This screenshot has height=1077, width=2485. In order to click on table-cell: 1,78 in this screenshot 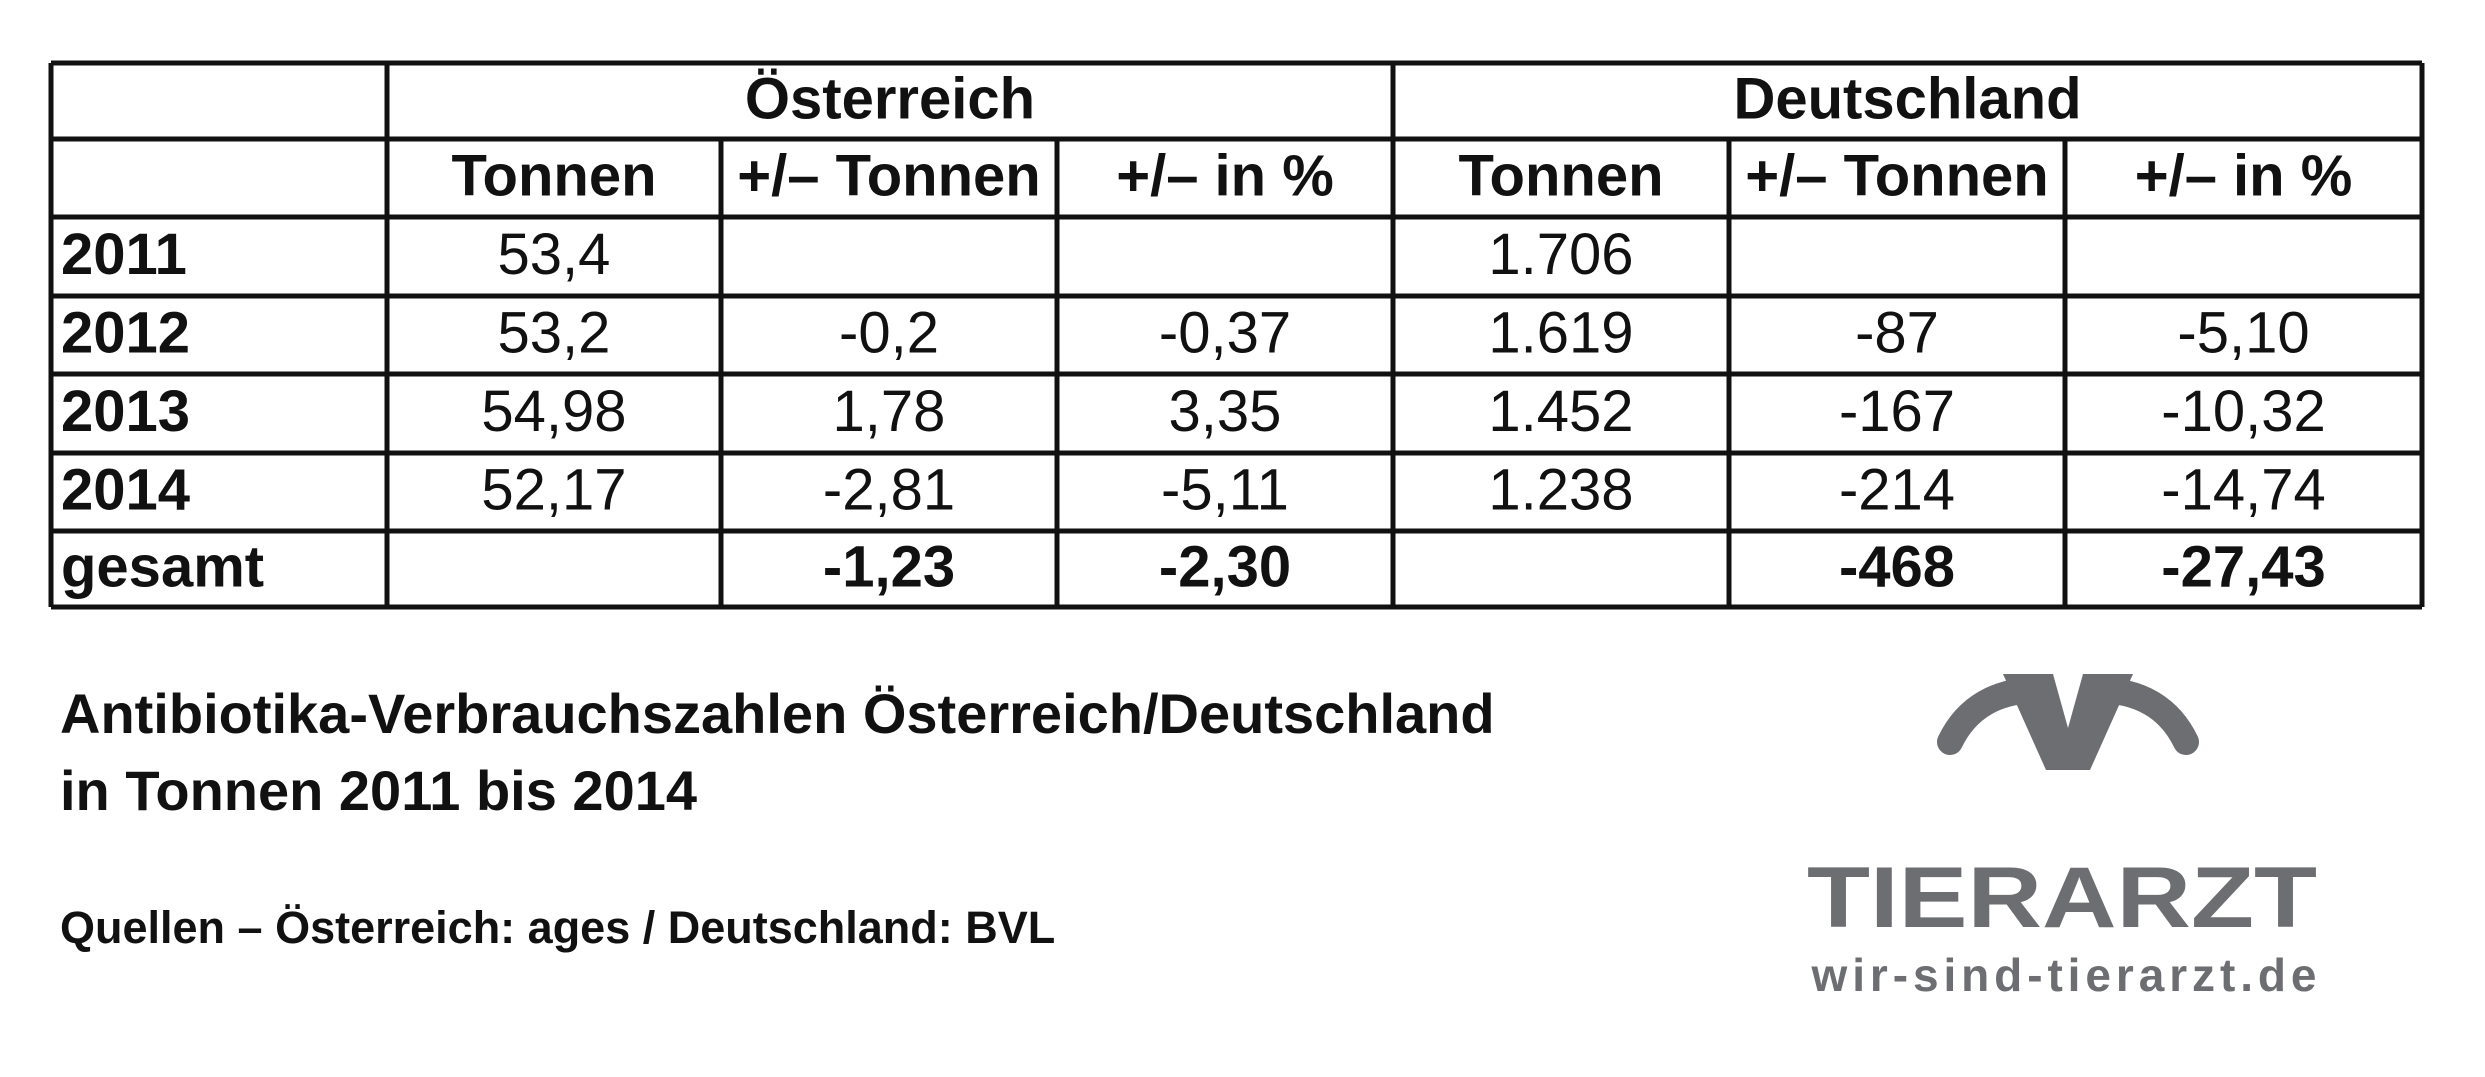, I will do `click(889, 411)`.